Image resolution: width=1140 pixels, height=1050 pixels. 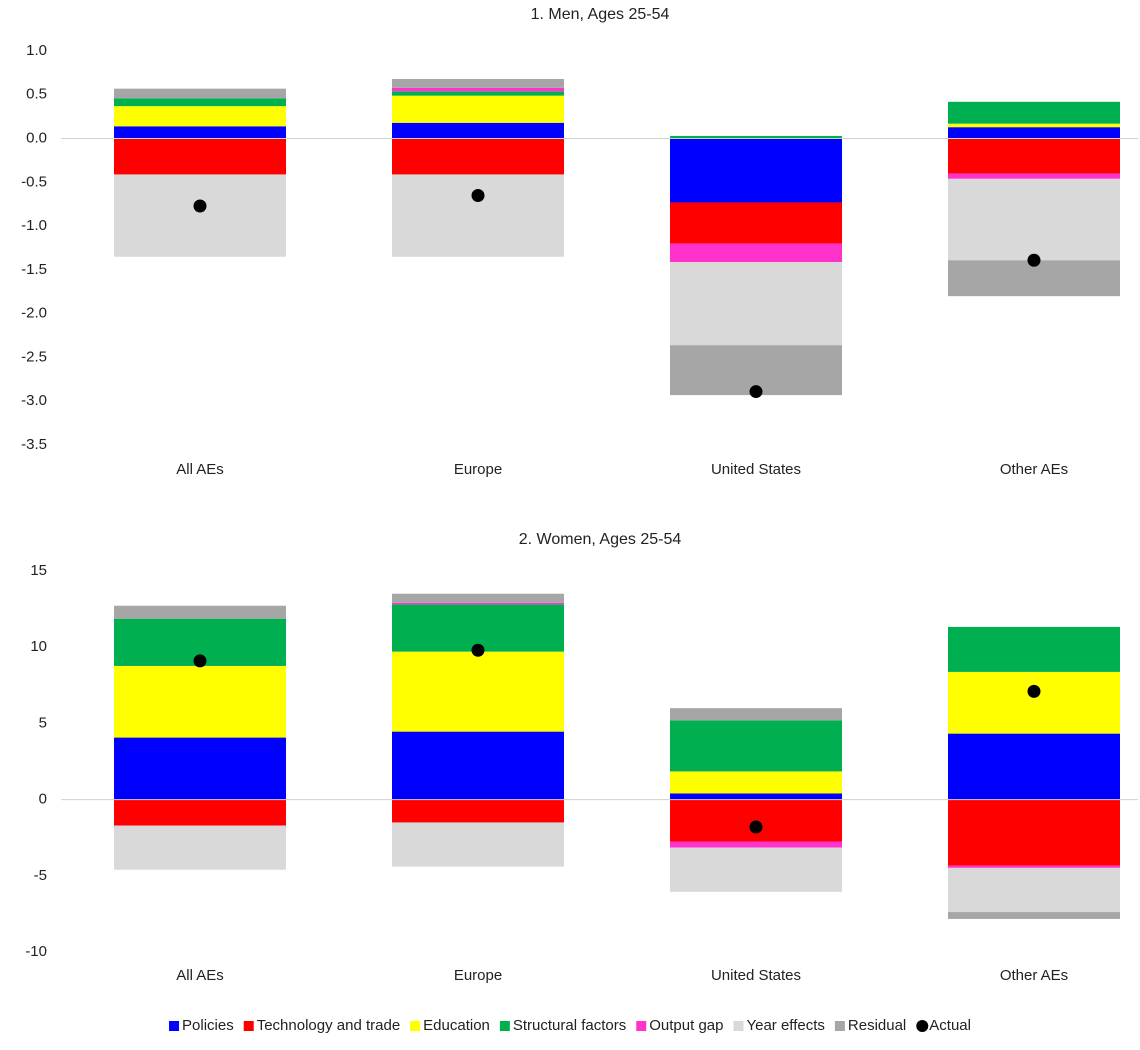 What do you see at coordinates (785, 1025) in the screenshot?
I see `legend-label: Year effects` at bounding box center [785, 1025].